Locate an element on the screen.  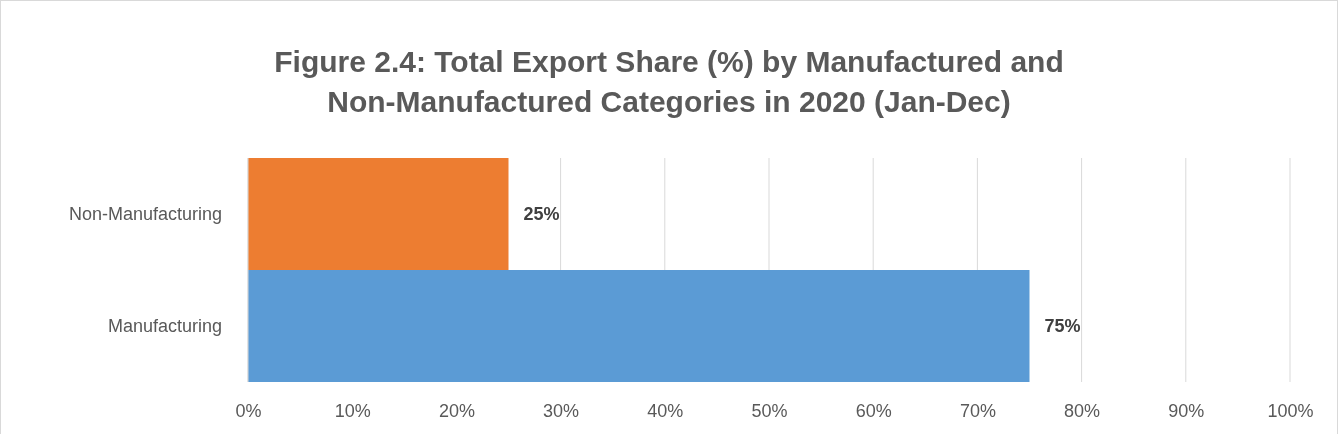
data-label: 75% is located at coordinates (1062, 326).